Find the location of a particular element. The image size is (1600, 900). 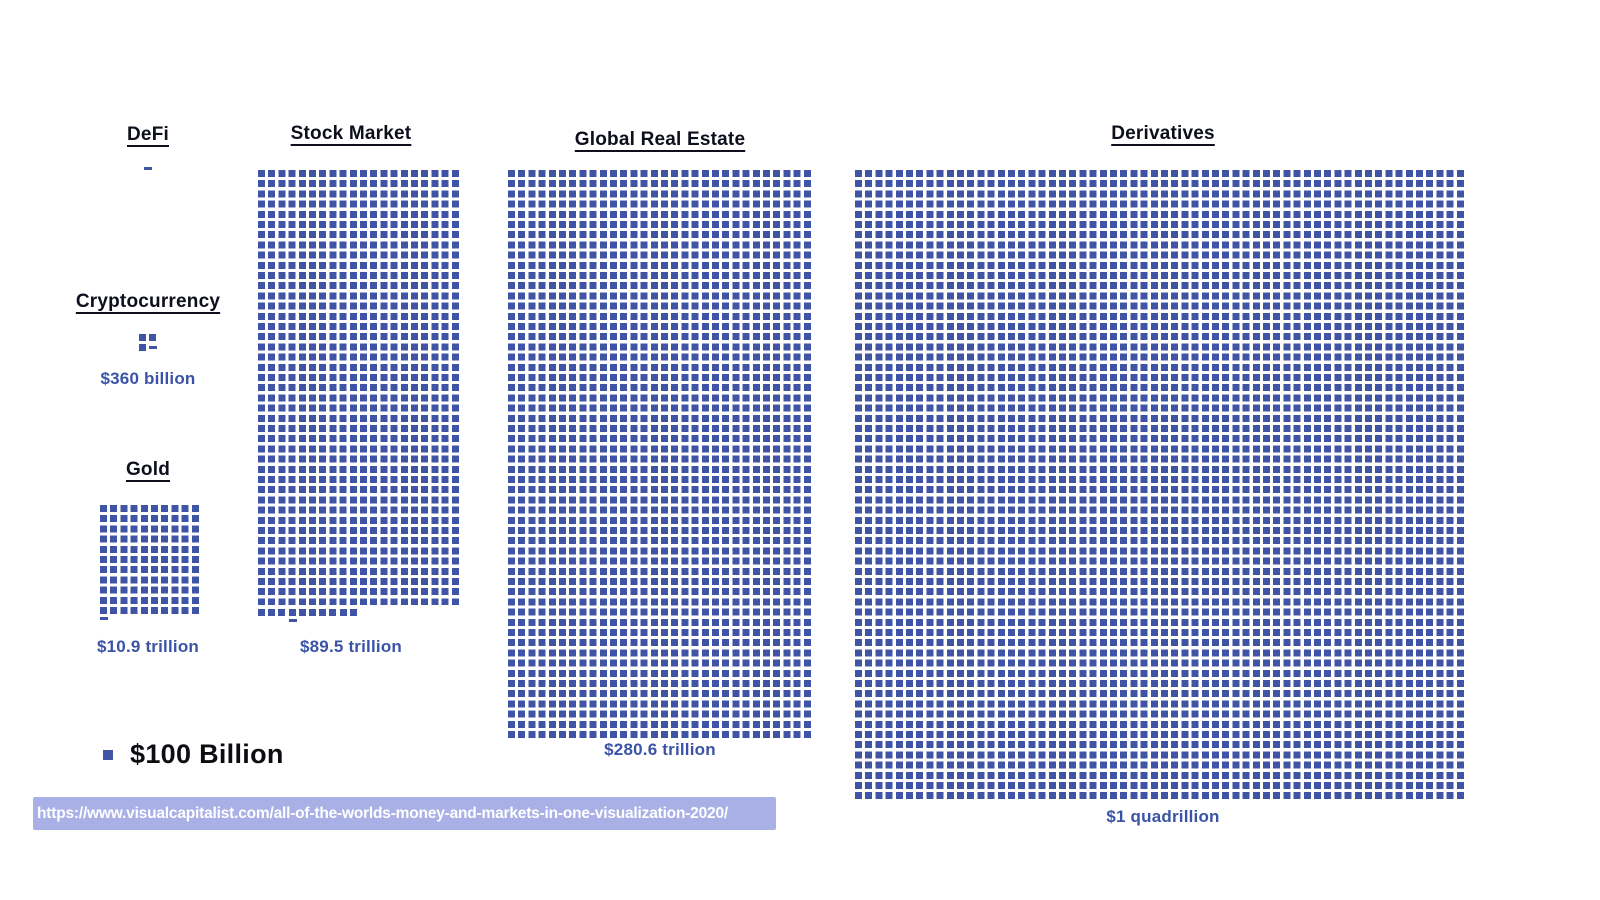

stock-market-pictogram is located at coordinates (358, 396).